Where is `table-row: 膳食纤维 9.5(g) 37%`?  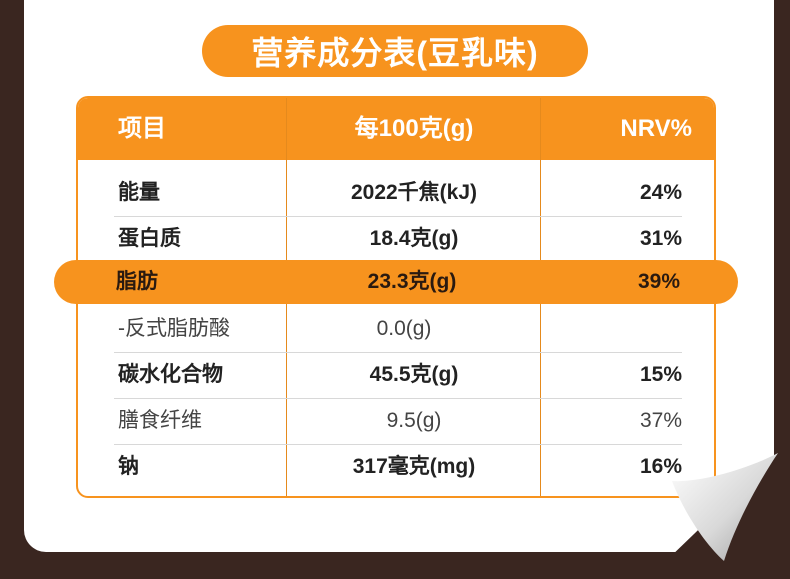
table-row: 膳食纤维 9.5(g) 37% is located at coordinates (396, 421).